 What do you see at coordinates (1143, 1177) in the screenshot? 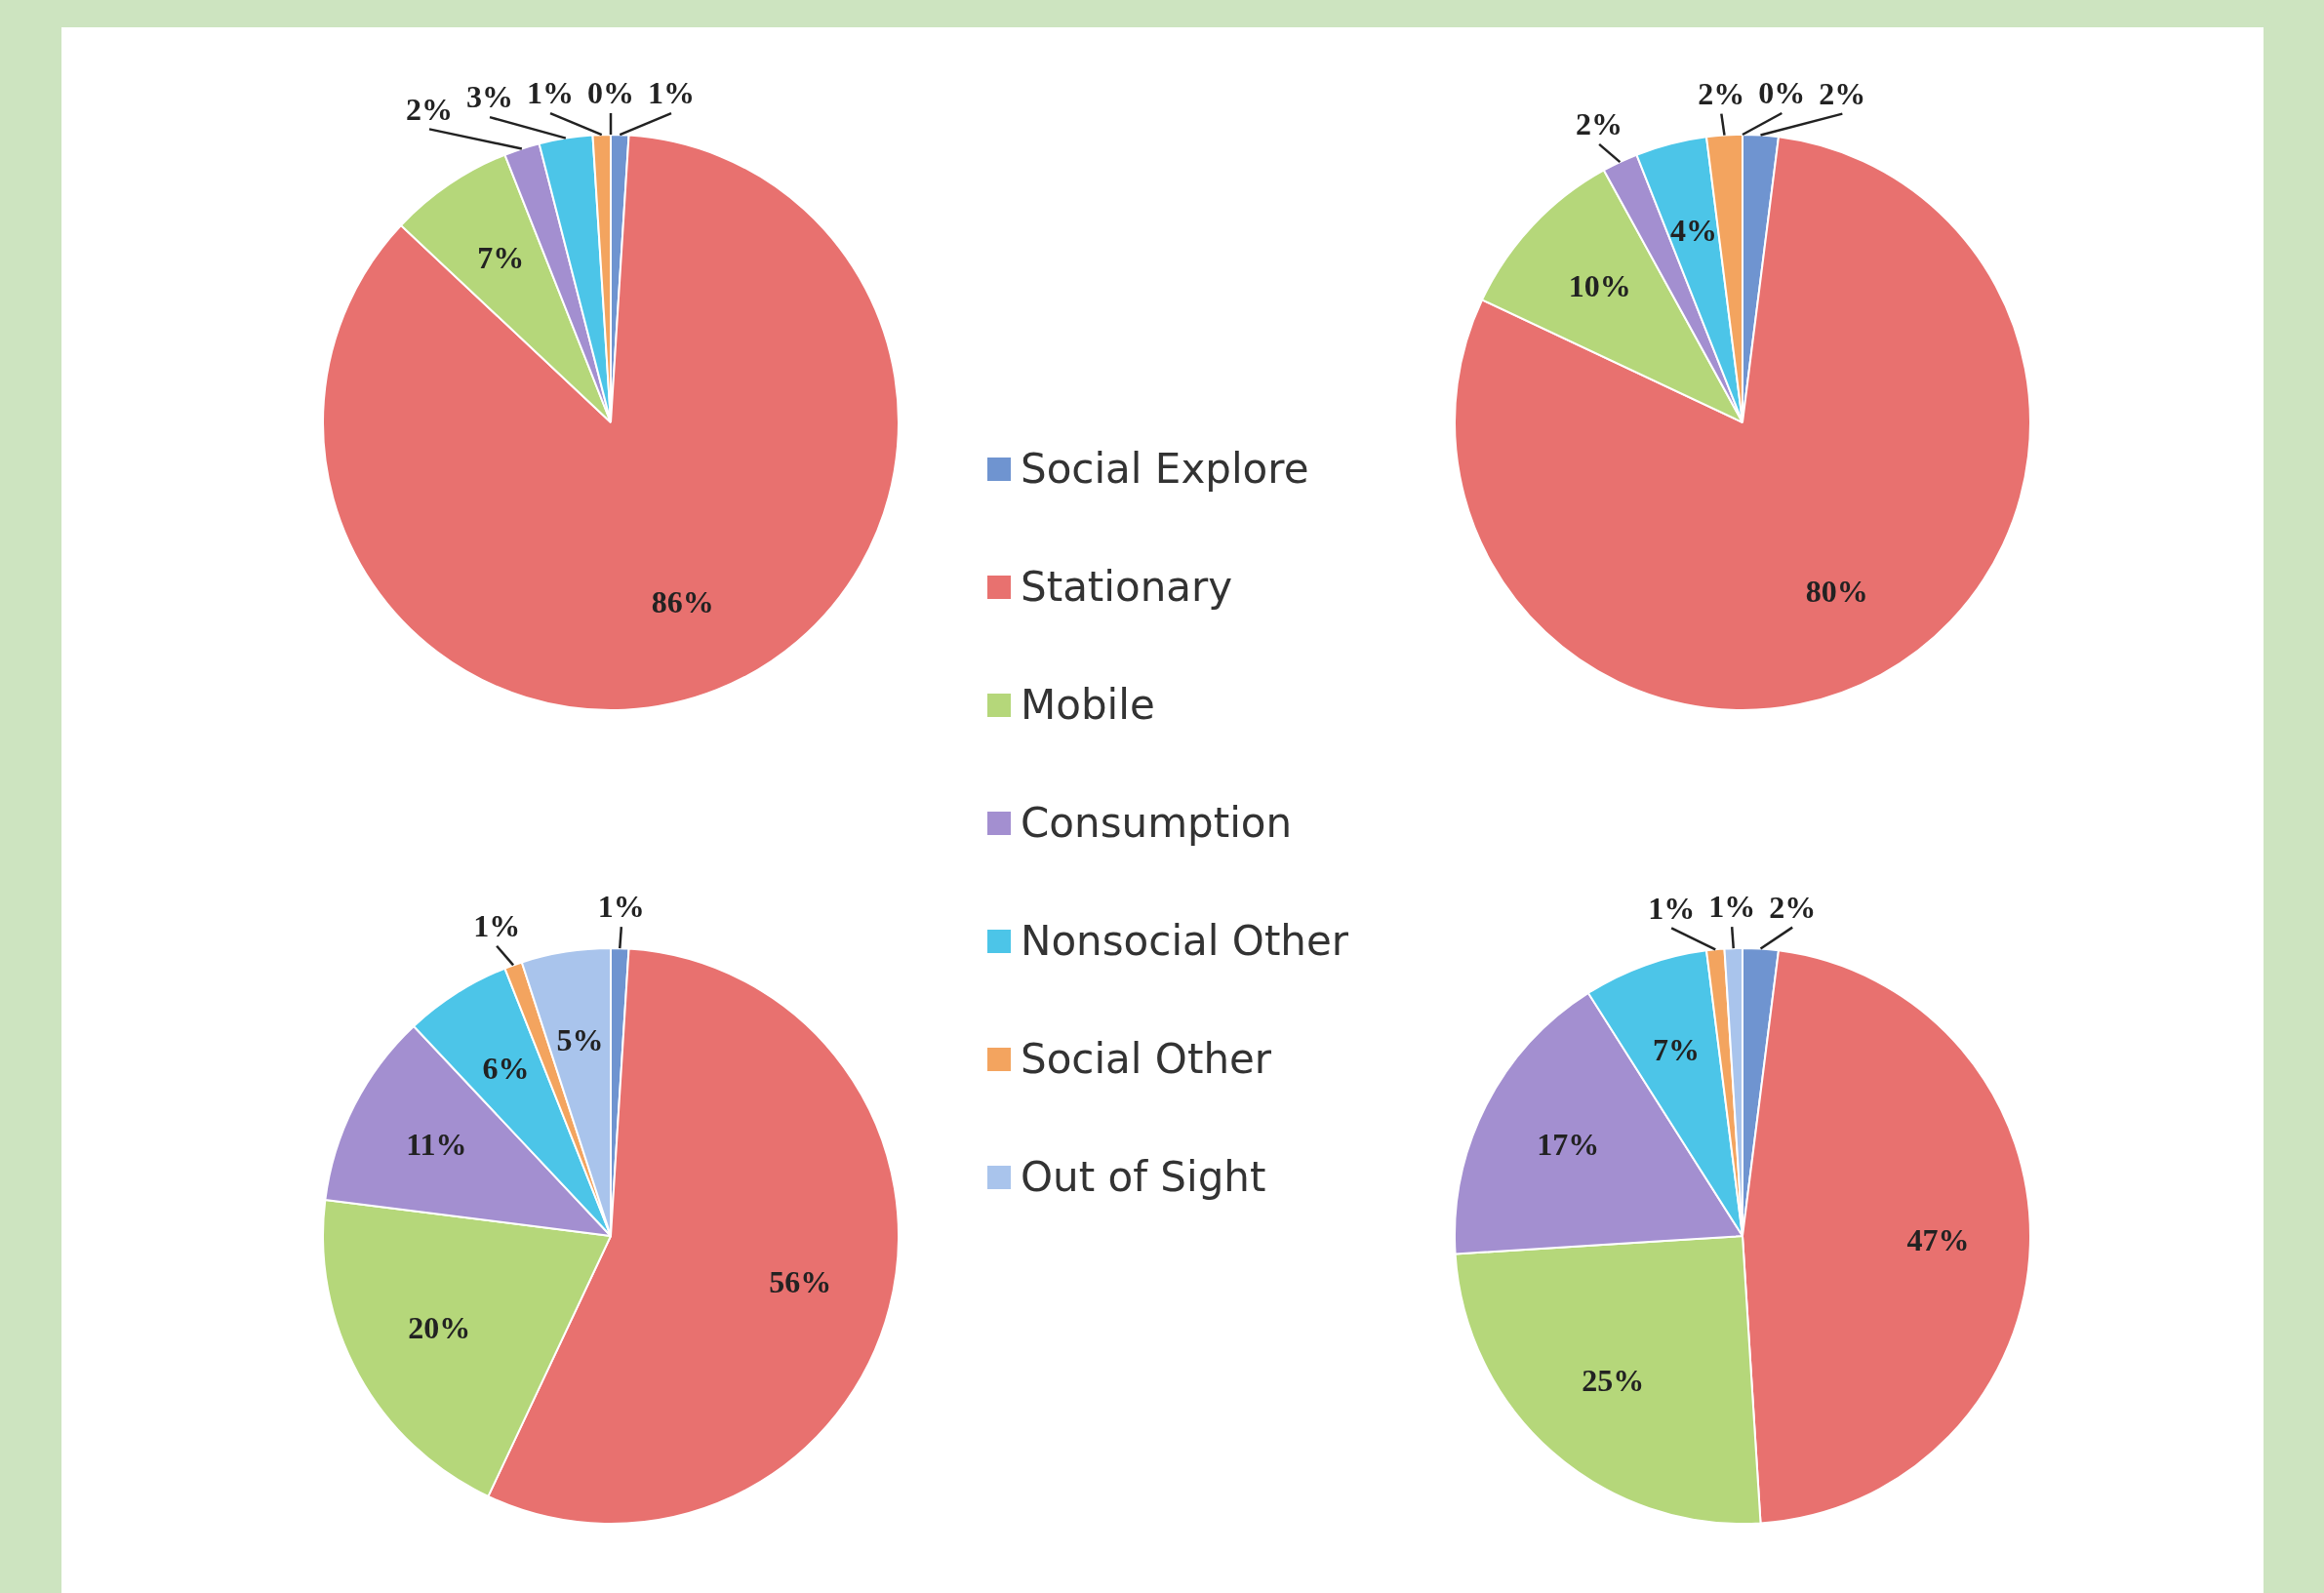
I see `legend-label: Out of Sight` at bounding box center [1143, 1177].